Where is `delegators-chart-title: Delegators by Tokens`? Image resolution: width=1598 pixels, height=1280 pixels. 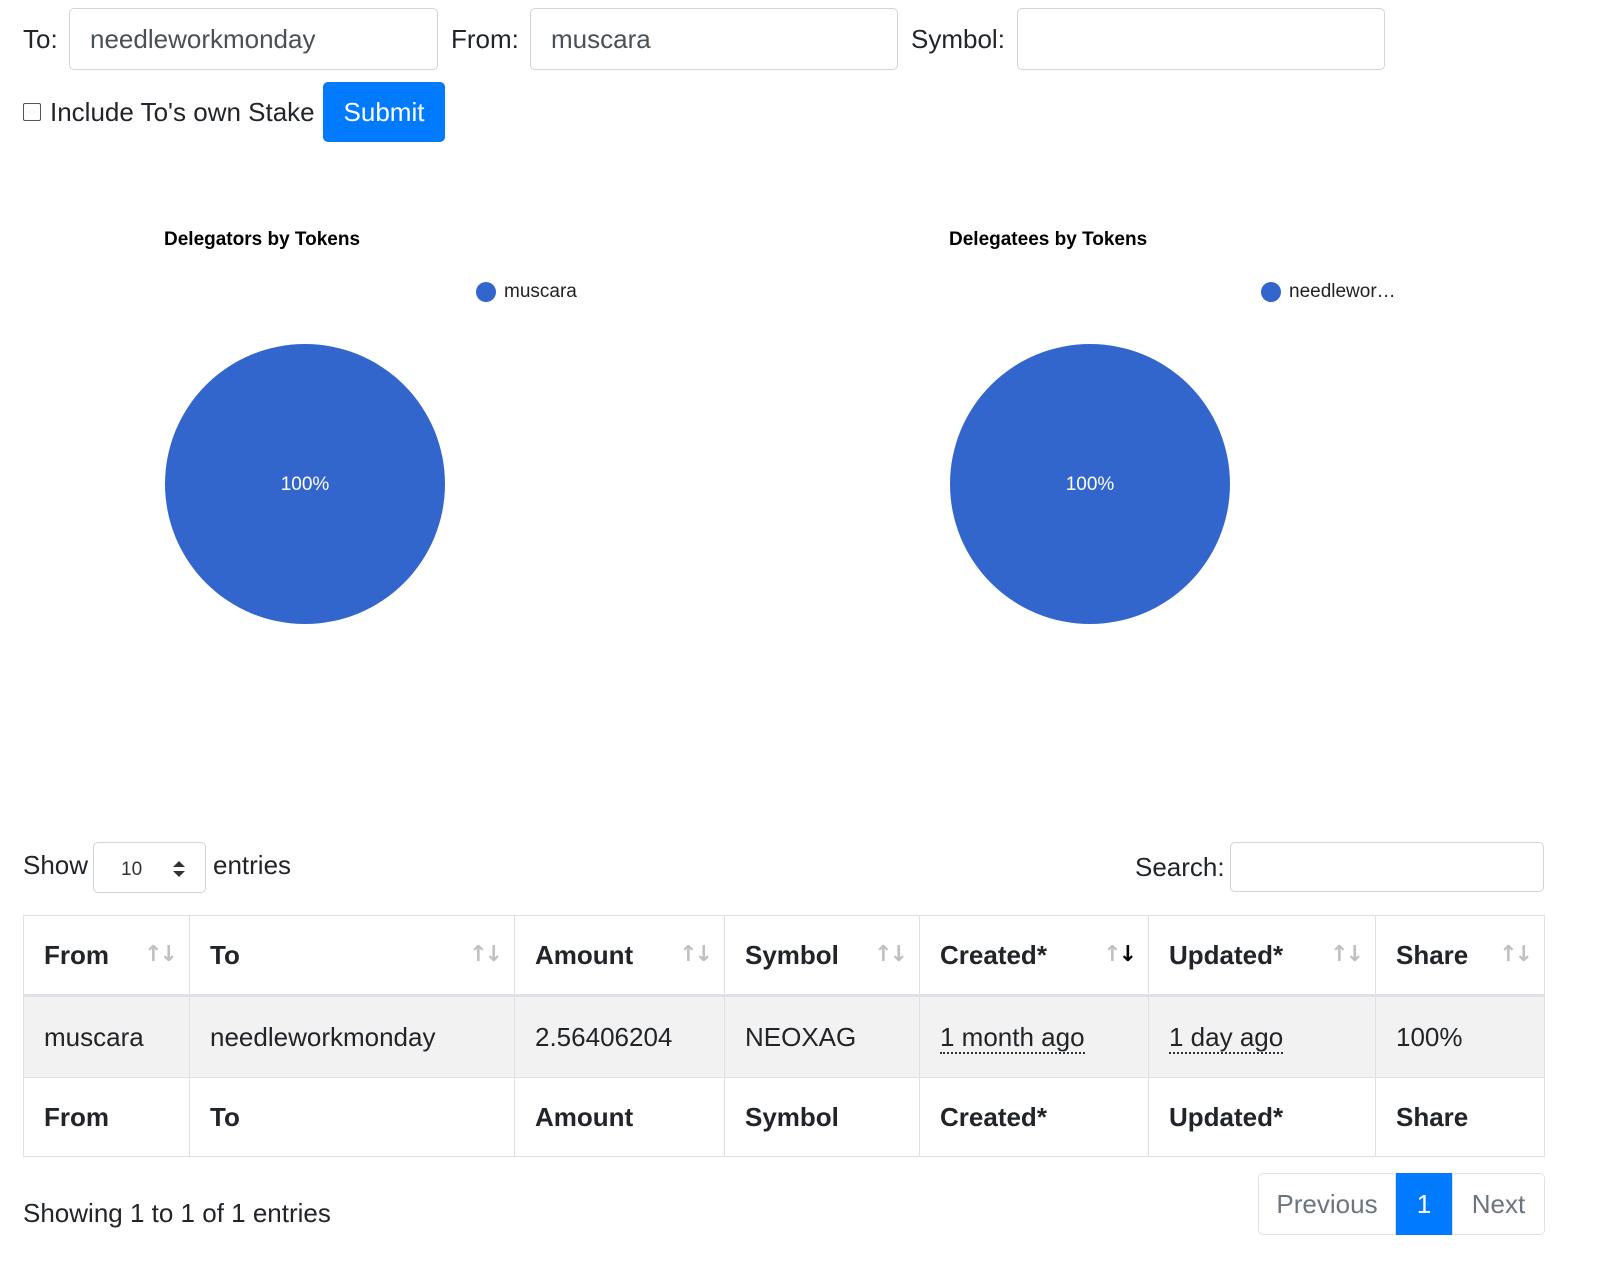
delegators-chart-title: Delegators by Tokens is located at coordinates (262, 239).